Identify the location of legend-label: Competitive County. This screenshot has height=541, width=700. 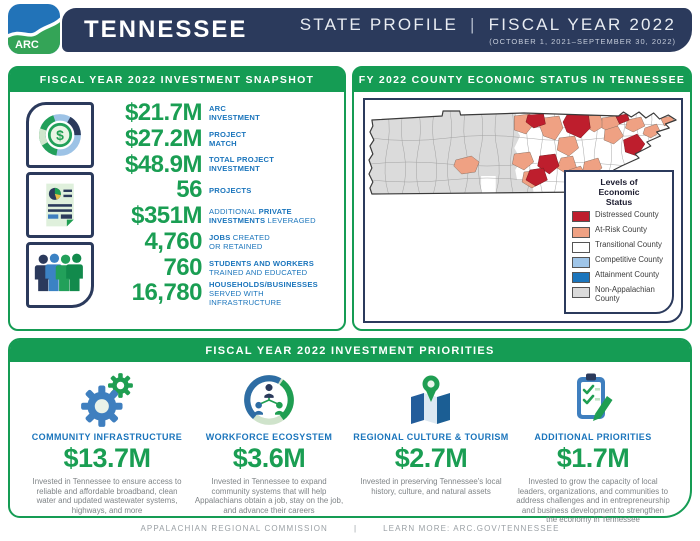
(629, 260).